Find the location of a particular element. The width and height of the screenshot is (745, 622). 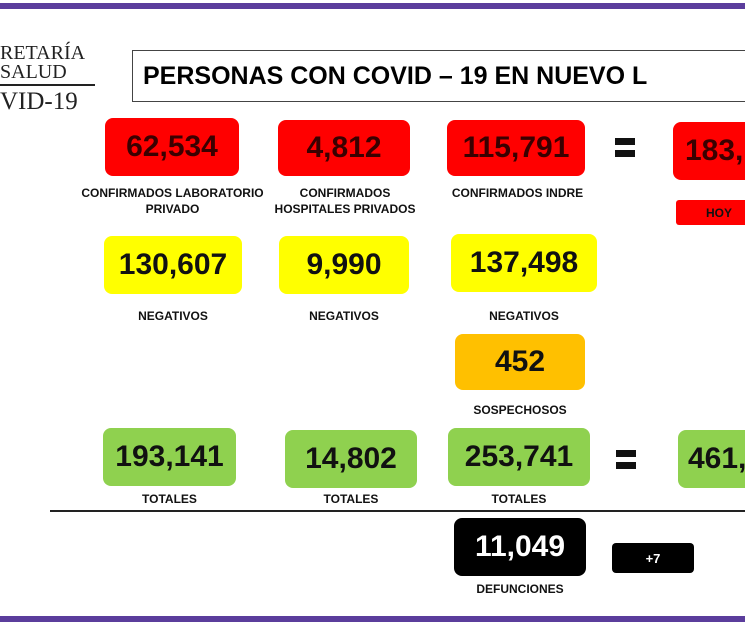

top-frame-bar is located at coordinates (372, 6).